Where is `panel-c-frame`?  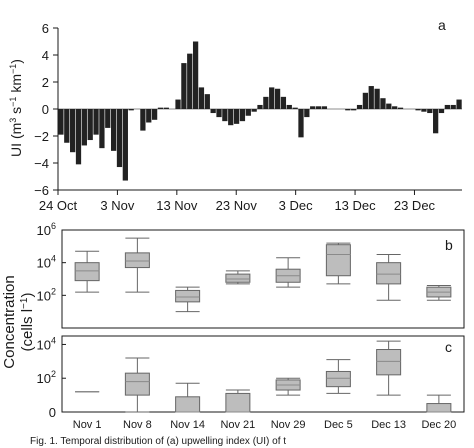 panel-c-frame is located at coordinates (263, 374).